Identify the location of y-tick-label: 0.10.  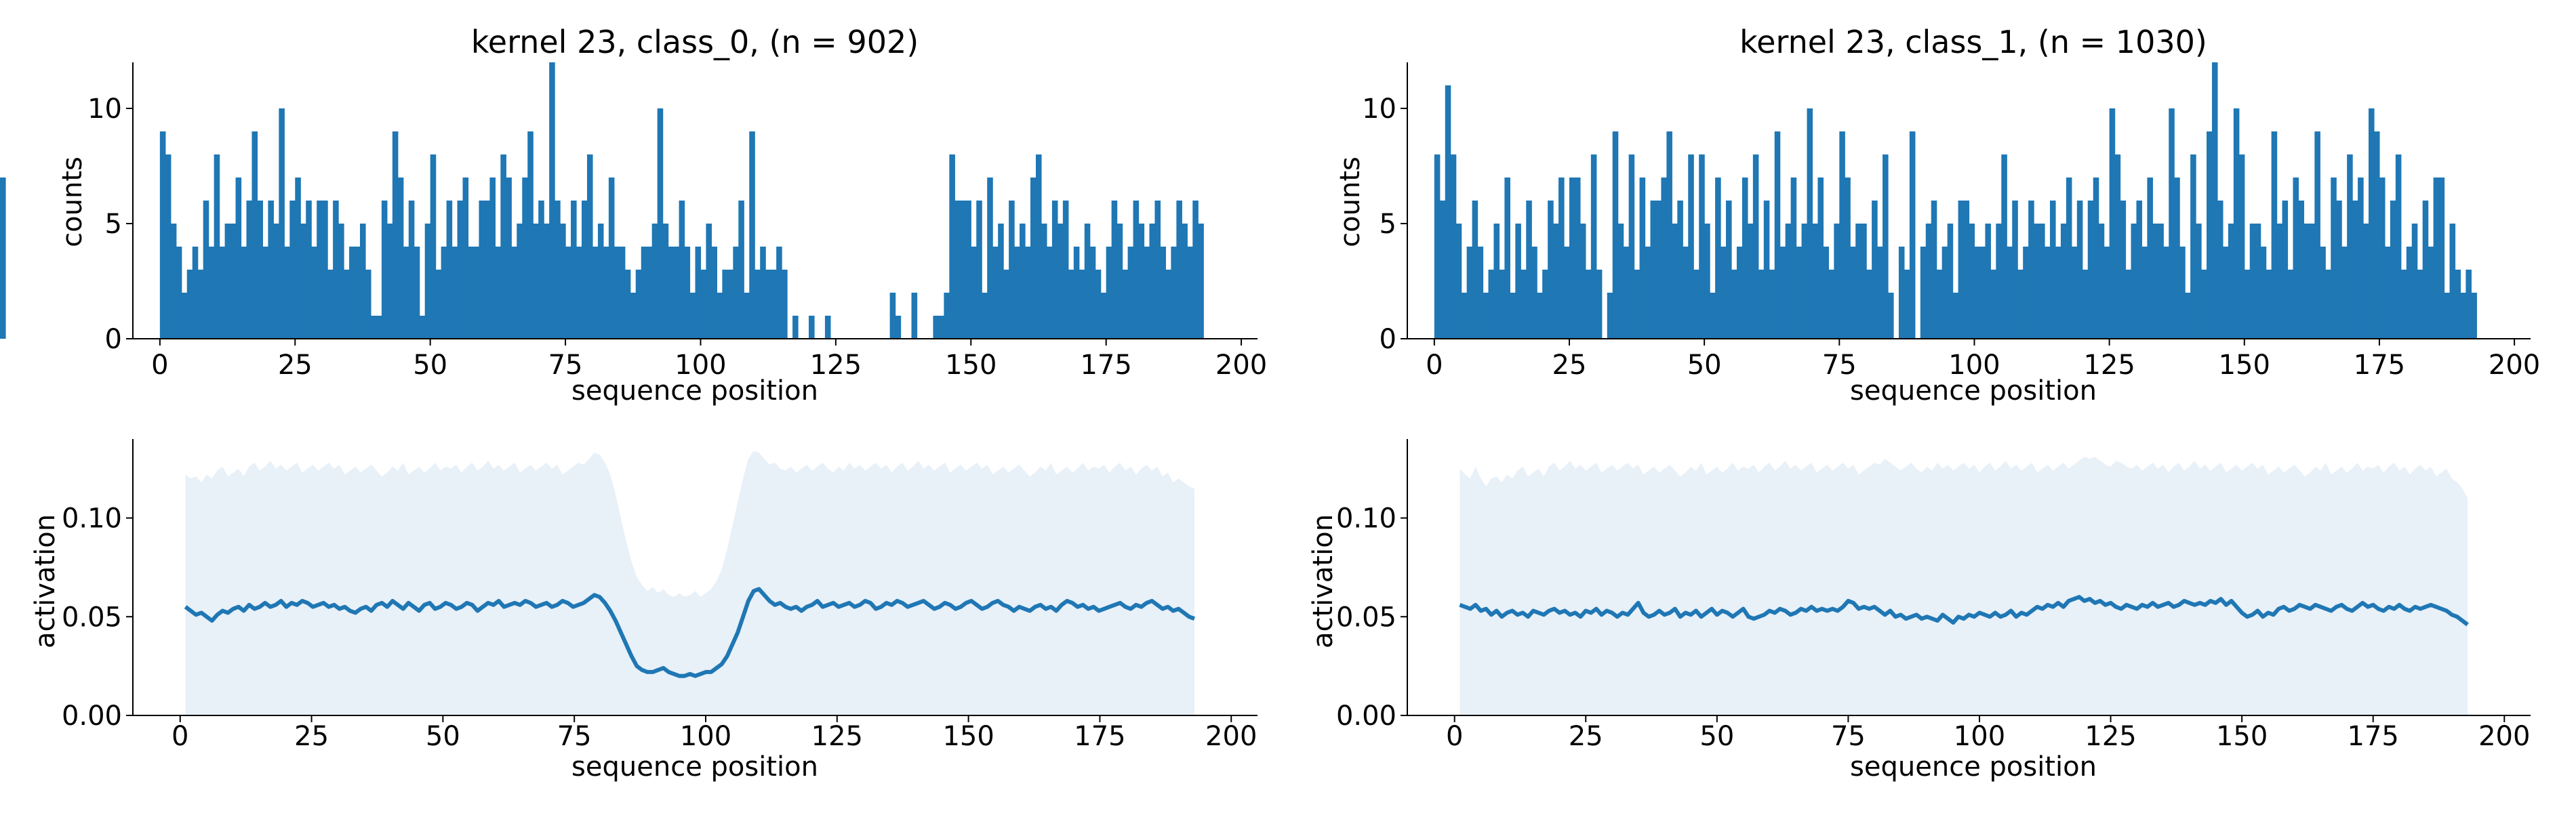
(1366, 519).